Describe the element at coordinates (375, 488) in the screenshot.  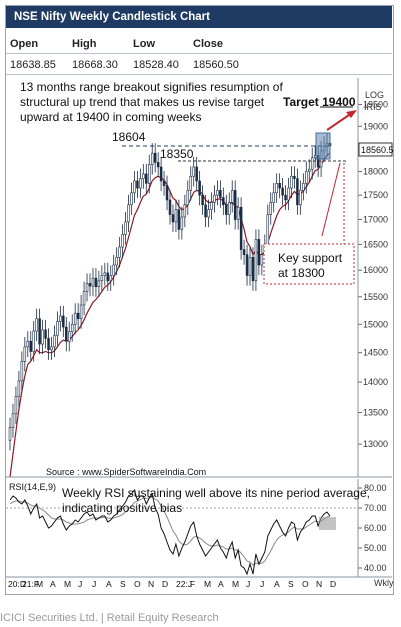
I see `rsi-tick-label: 80.00` at that location.